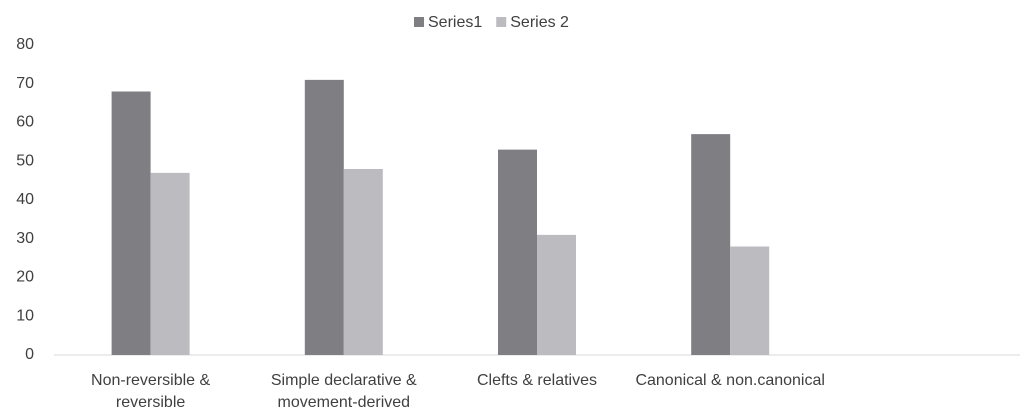 This screenshot has width=1027, height=418. I want to click on y-tick-label: 30, so click(25, 238).